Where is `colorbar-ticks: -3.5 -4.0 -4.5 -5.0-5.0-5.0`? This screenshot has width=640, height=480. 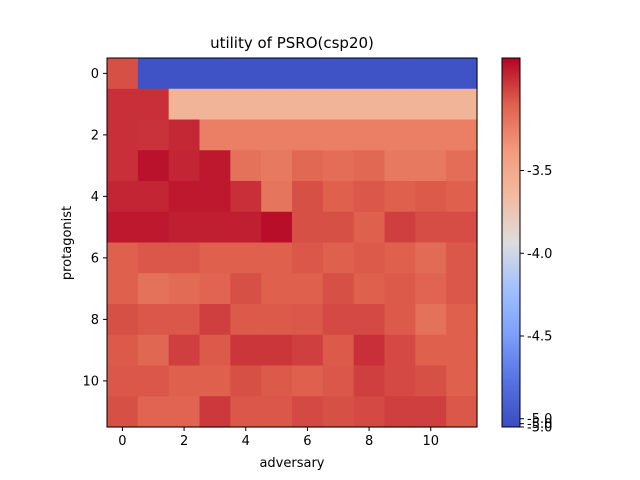 colorbar-ticks: -3.5 -4.0 -4.5 -5.0-5.0-5.0 is located at coordinates (536, 300).